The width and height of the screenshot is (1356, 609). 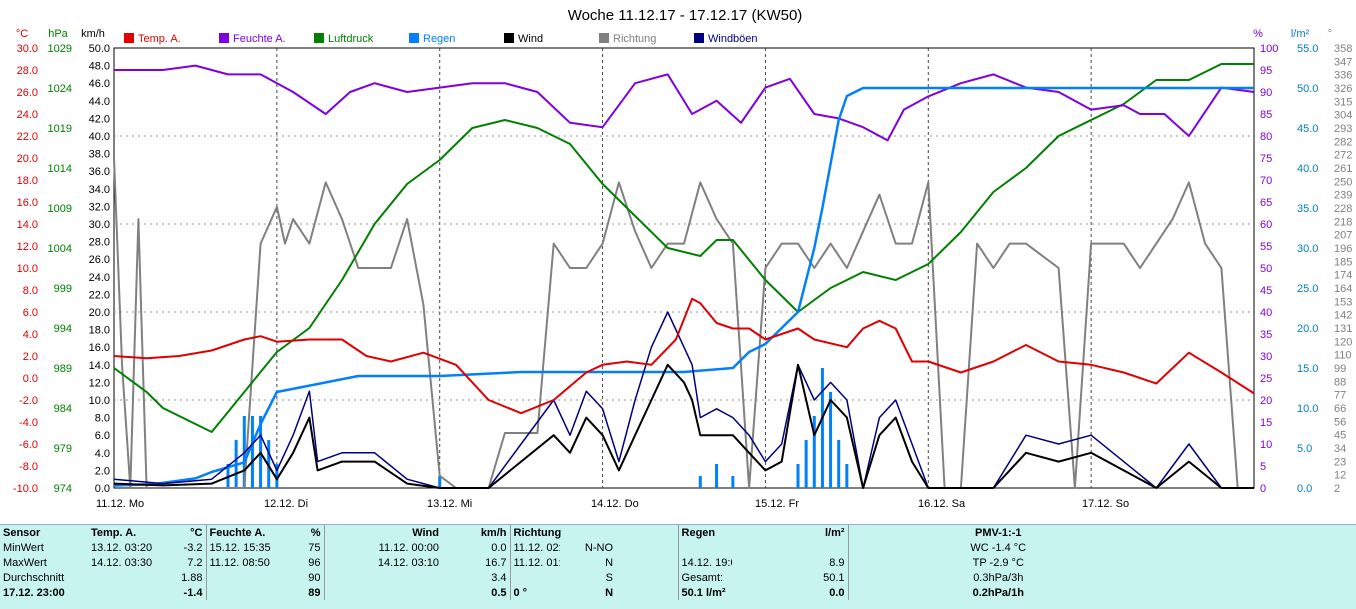 What do you see at coordinates (99, 190) in the screenshot?
I see `wind-tick: 34.0` at bounding box center [99, 190].